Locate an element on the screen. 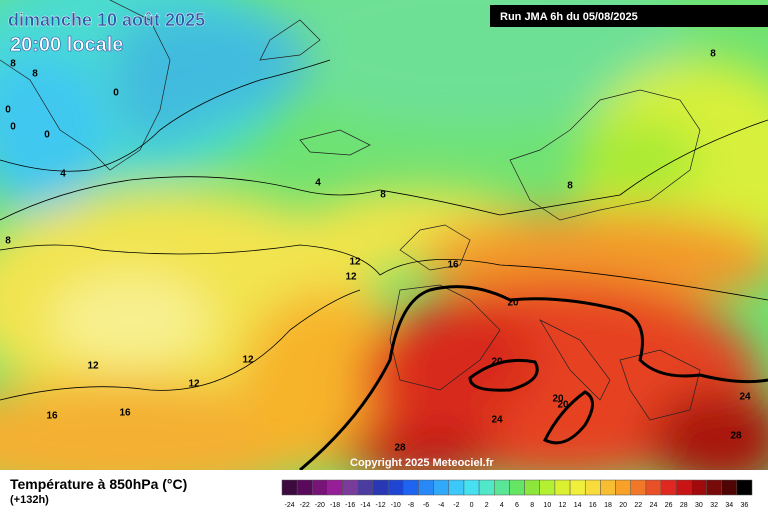 The width and height of the screenshot is (768, 512). scale-label: 6 is located at coordinates (517, 505).